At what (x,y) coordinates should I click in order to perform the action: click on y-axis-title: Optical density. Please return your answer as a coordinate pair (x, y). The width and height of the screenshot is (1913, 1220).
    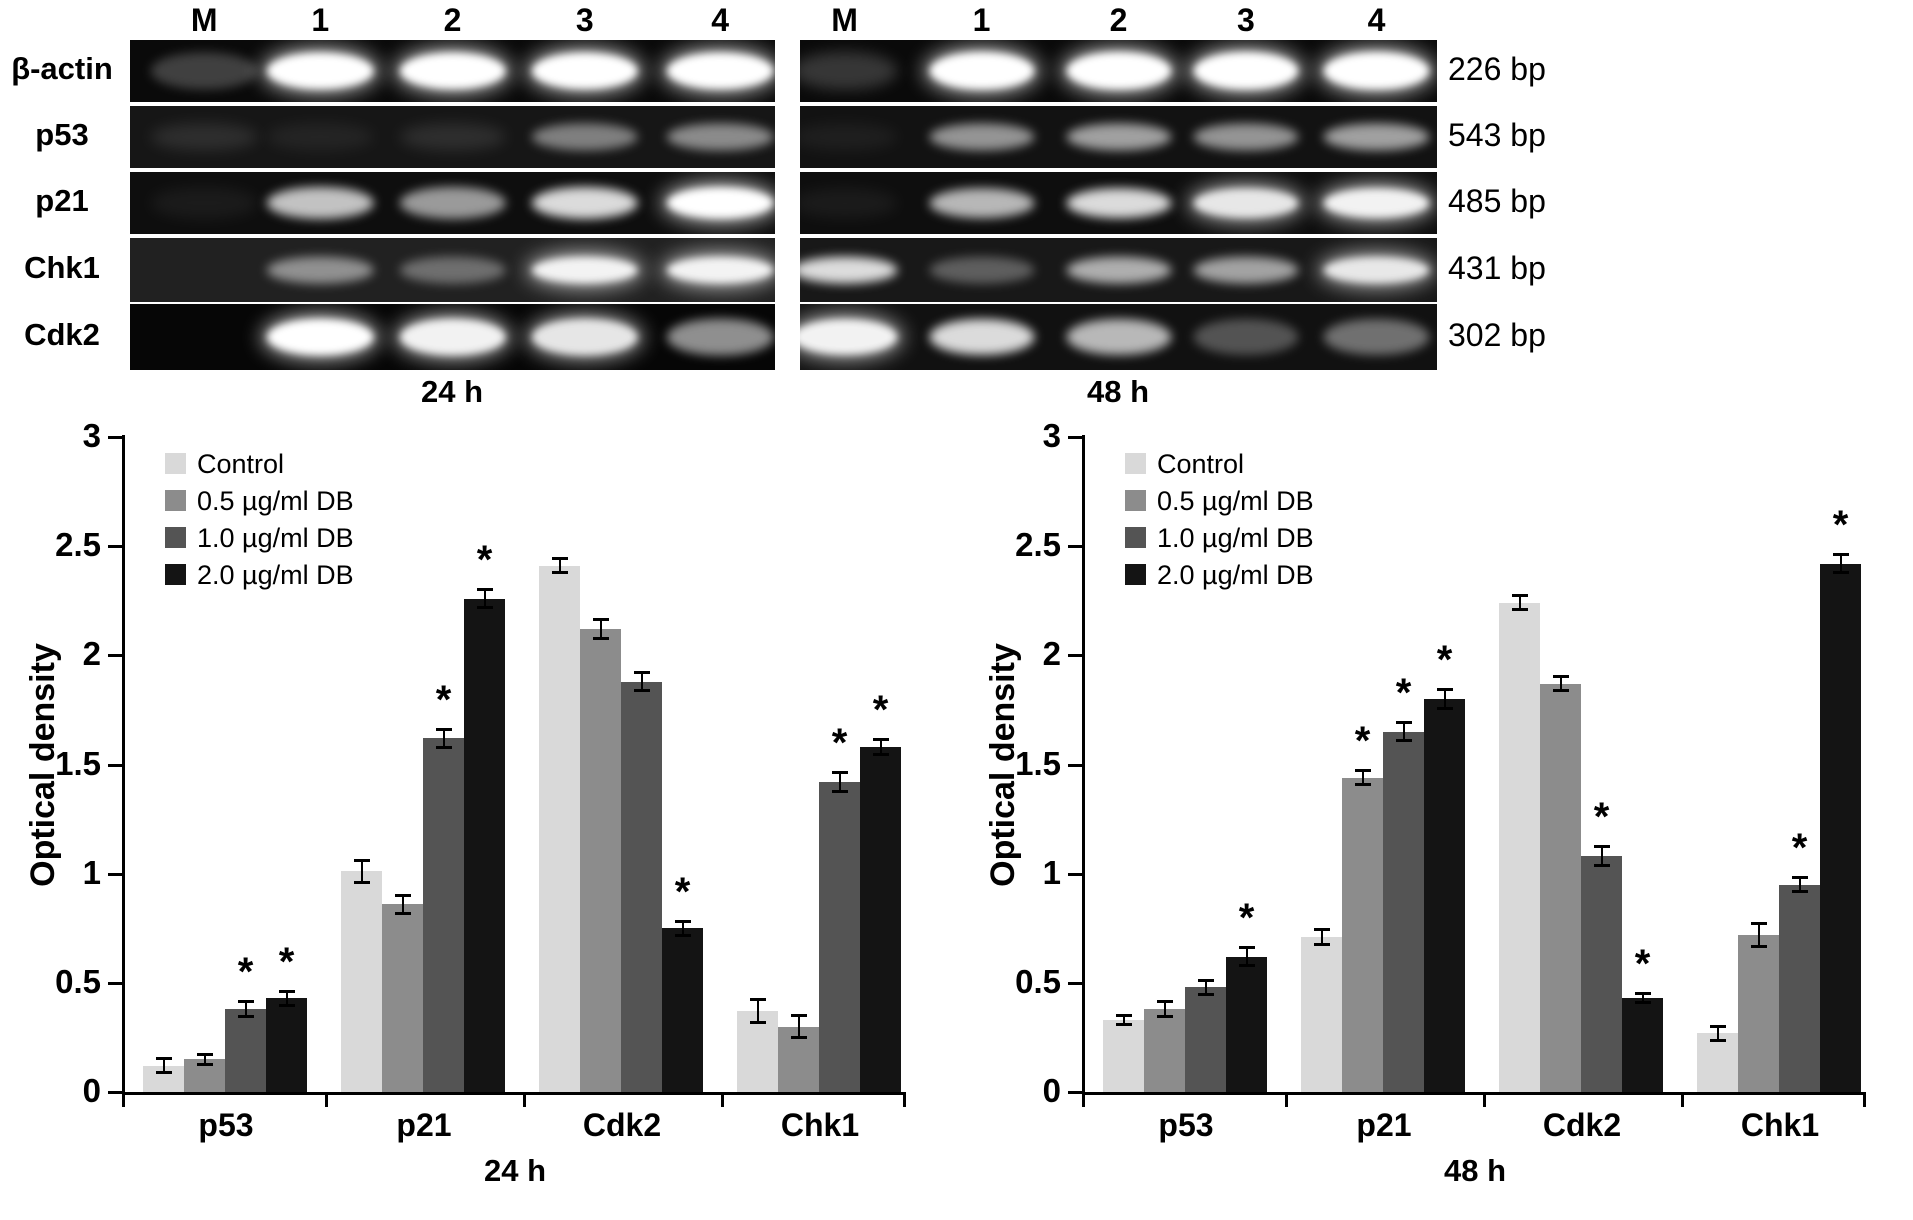
    Looking at the image, I should click on (1003, 765).